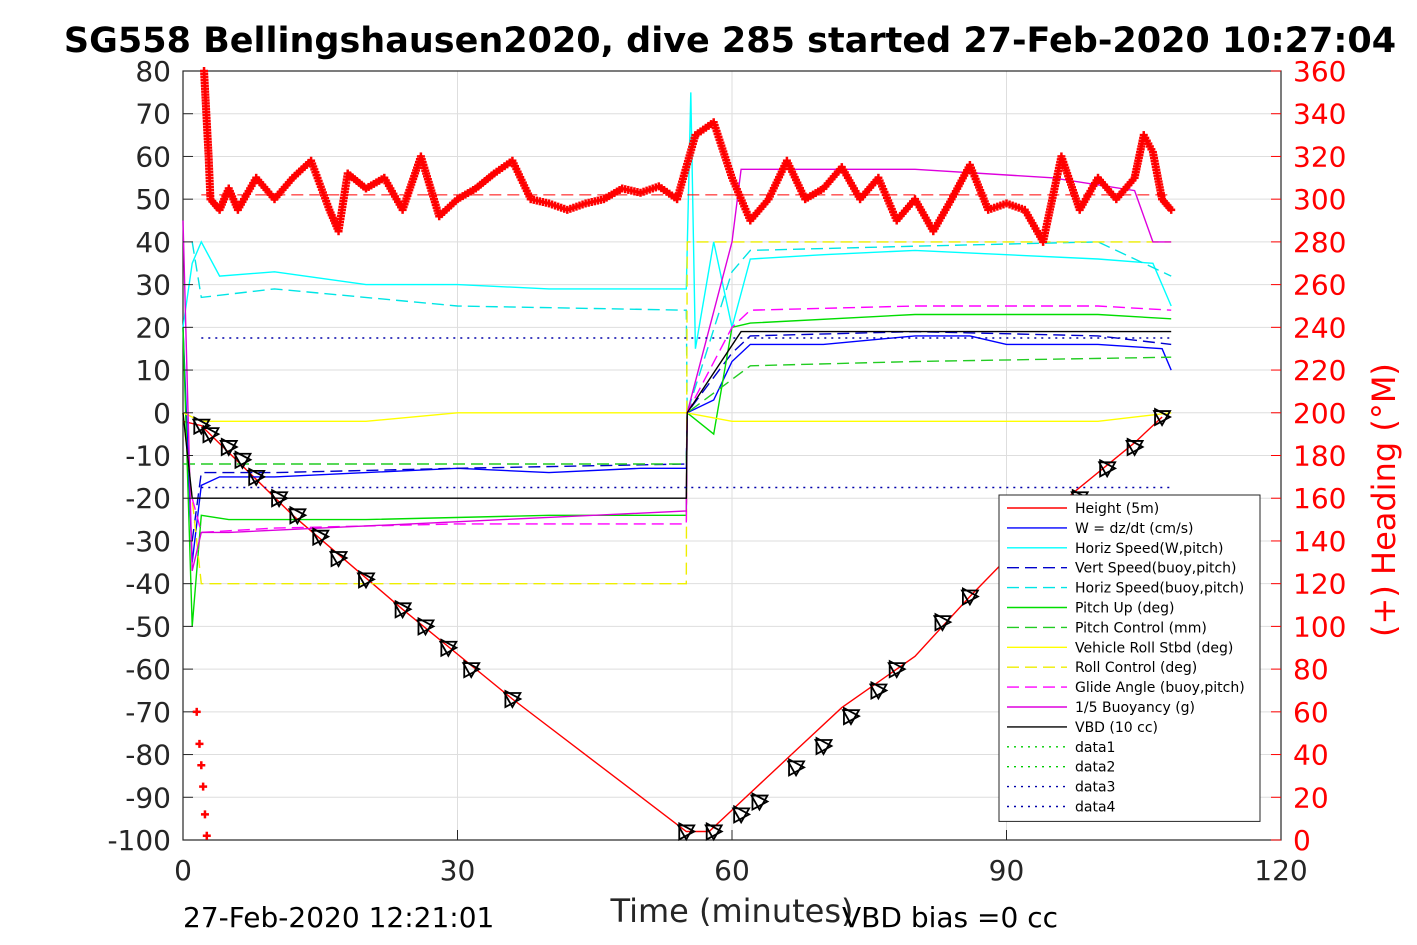 This screenshot has width=1417, height=945. I want to click on y-tick-label: -60, so click(148, 669).